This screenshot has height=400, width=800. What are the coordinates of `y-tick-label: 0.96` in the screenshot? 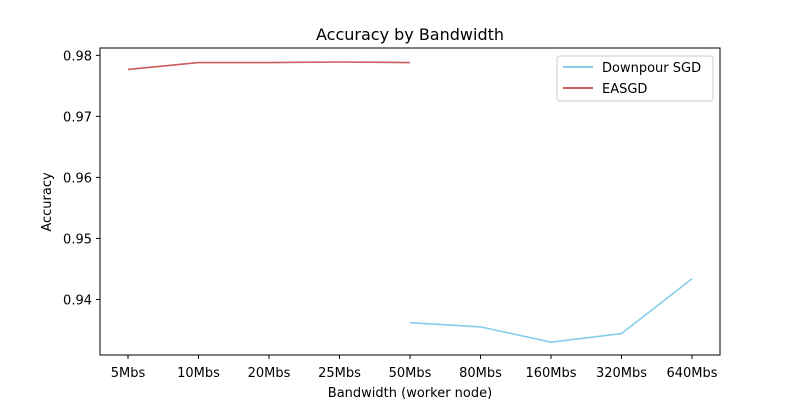 It's located at (77, 178).